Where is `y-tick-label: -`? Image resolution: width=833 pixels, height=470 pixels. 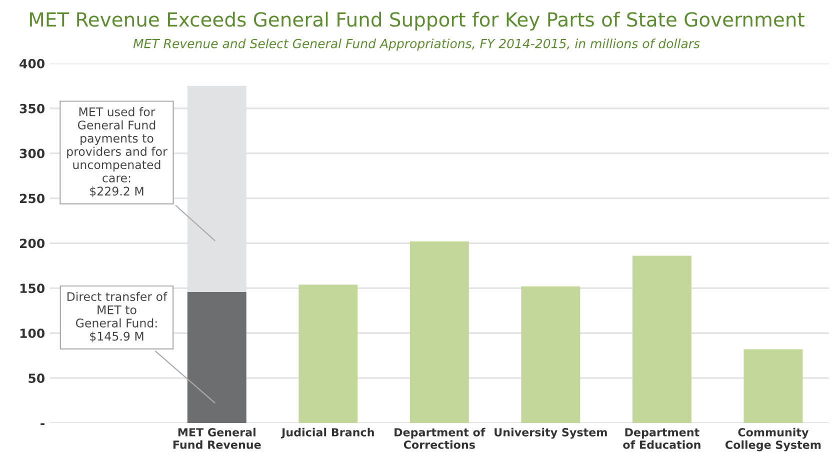 y-tick-label: - is located at coordinates (42, 424).